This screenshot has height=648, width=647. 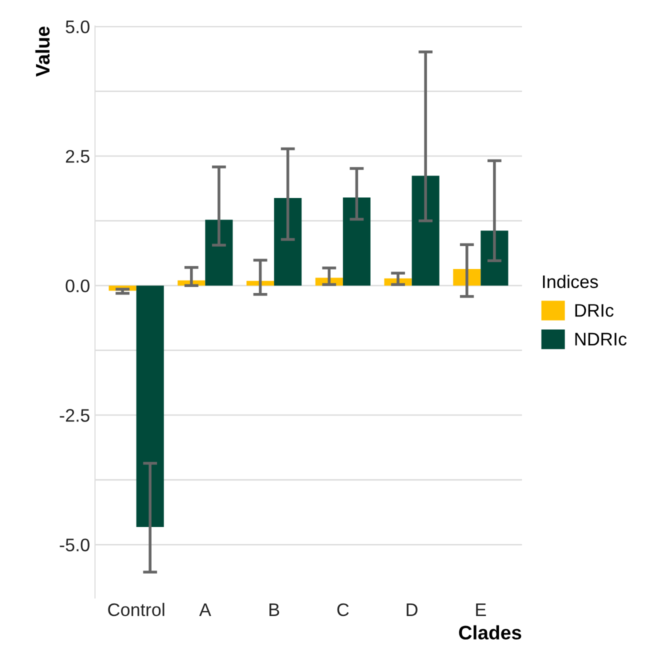 I want to click on y-tick-label: 5.0, so click(x=78, y=27).